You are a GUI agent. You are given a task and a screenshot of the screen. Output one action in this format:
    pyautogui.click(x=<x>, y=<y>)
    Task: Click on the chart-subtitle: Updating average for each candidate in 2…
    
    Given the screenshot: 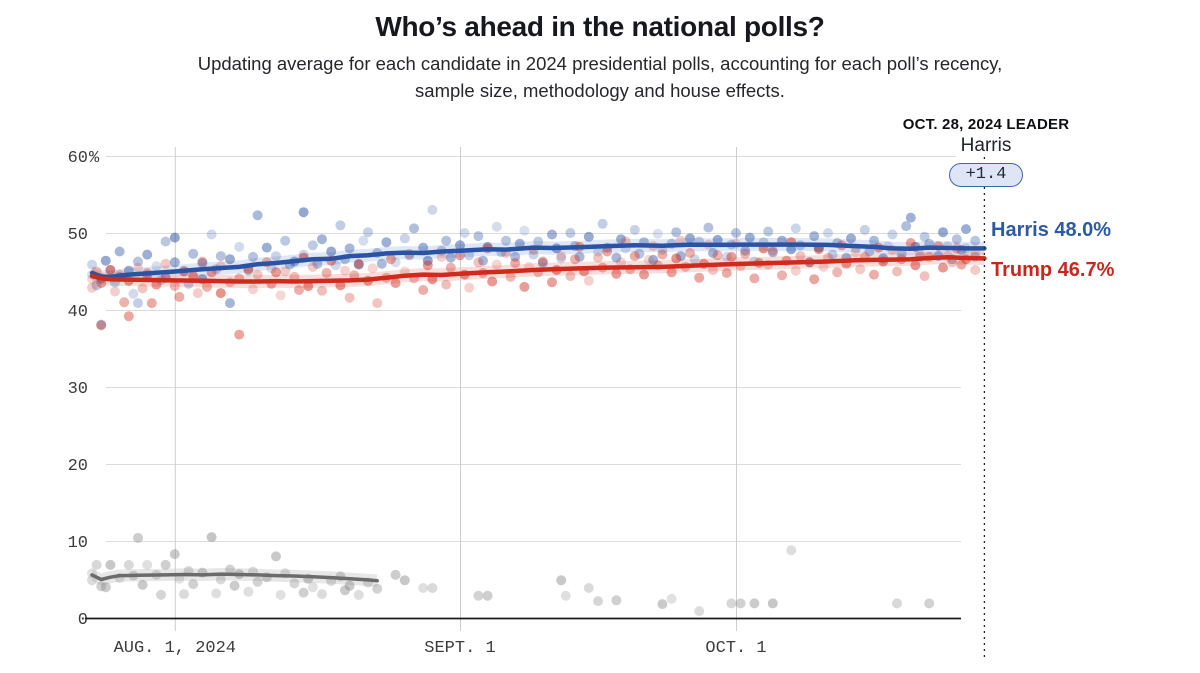 What is the action you would take?
    pyautogui.click(x=600, y=77)
    